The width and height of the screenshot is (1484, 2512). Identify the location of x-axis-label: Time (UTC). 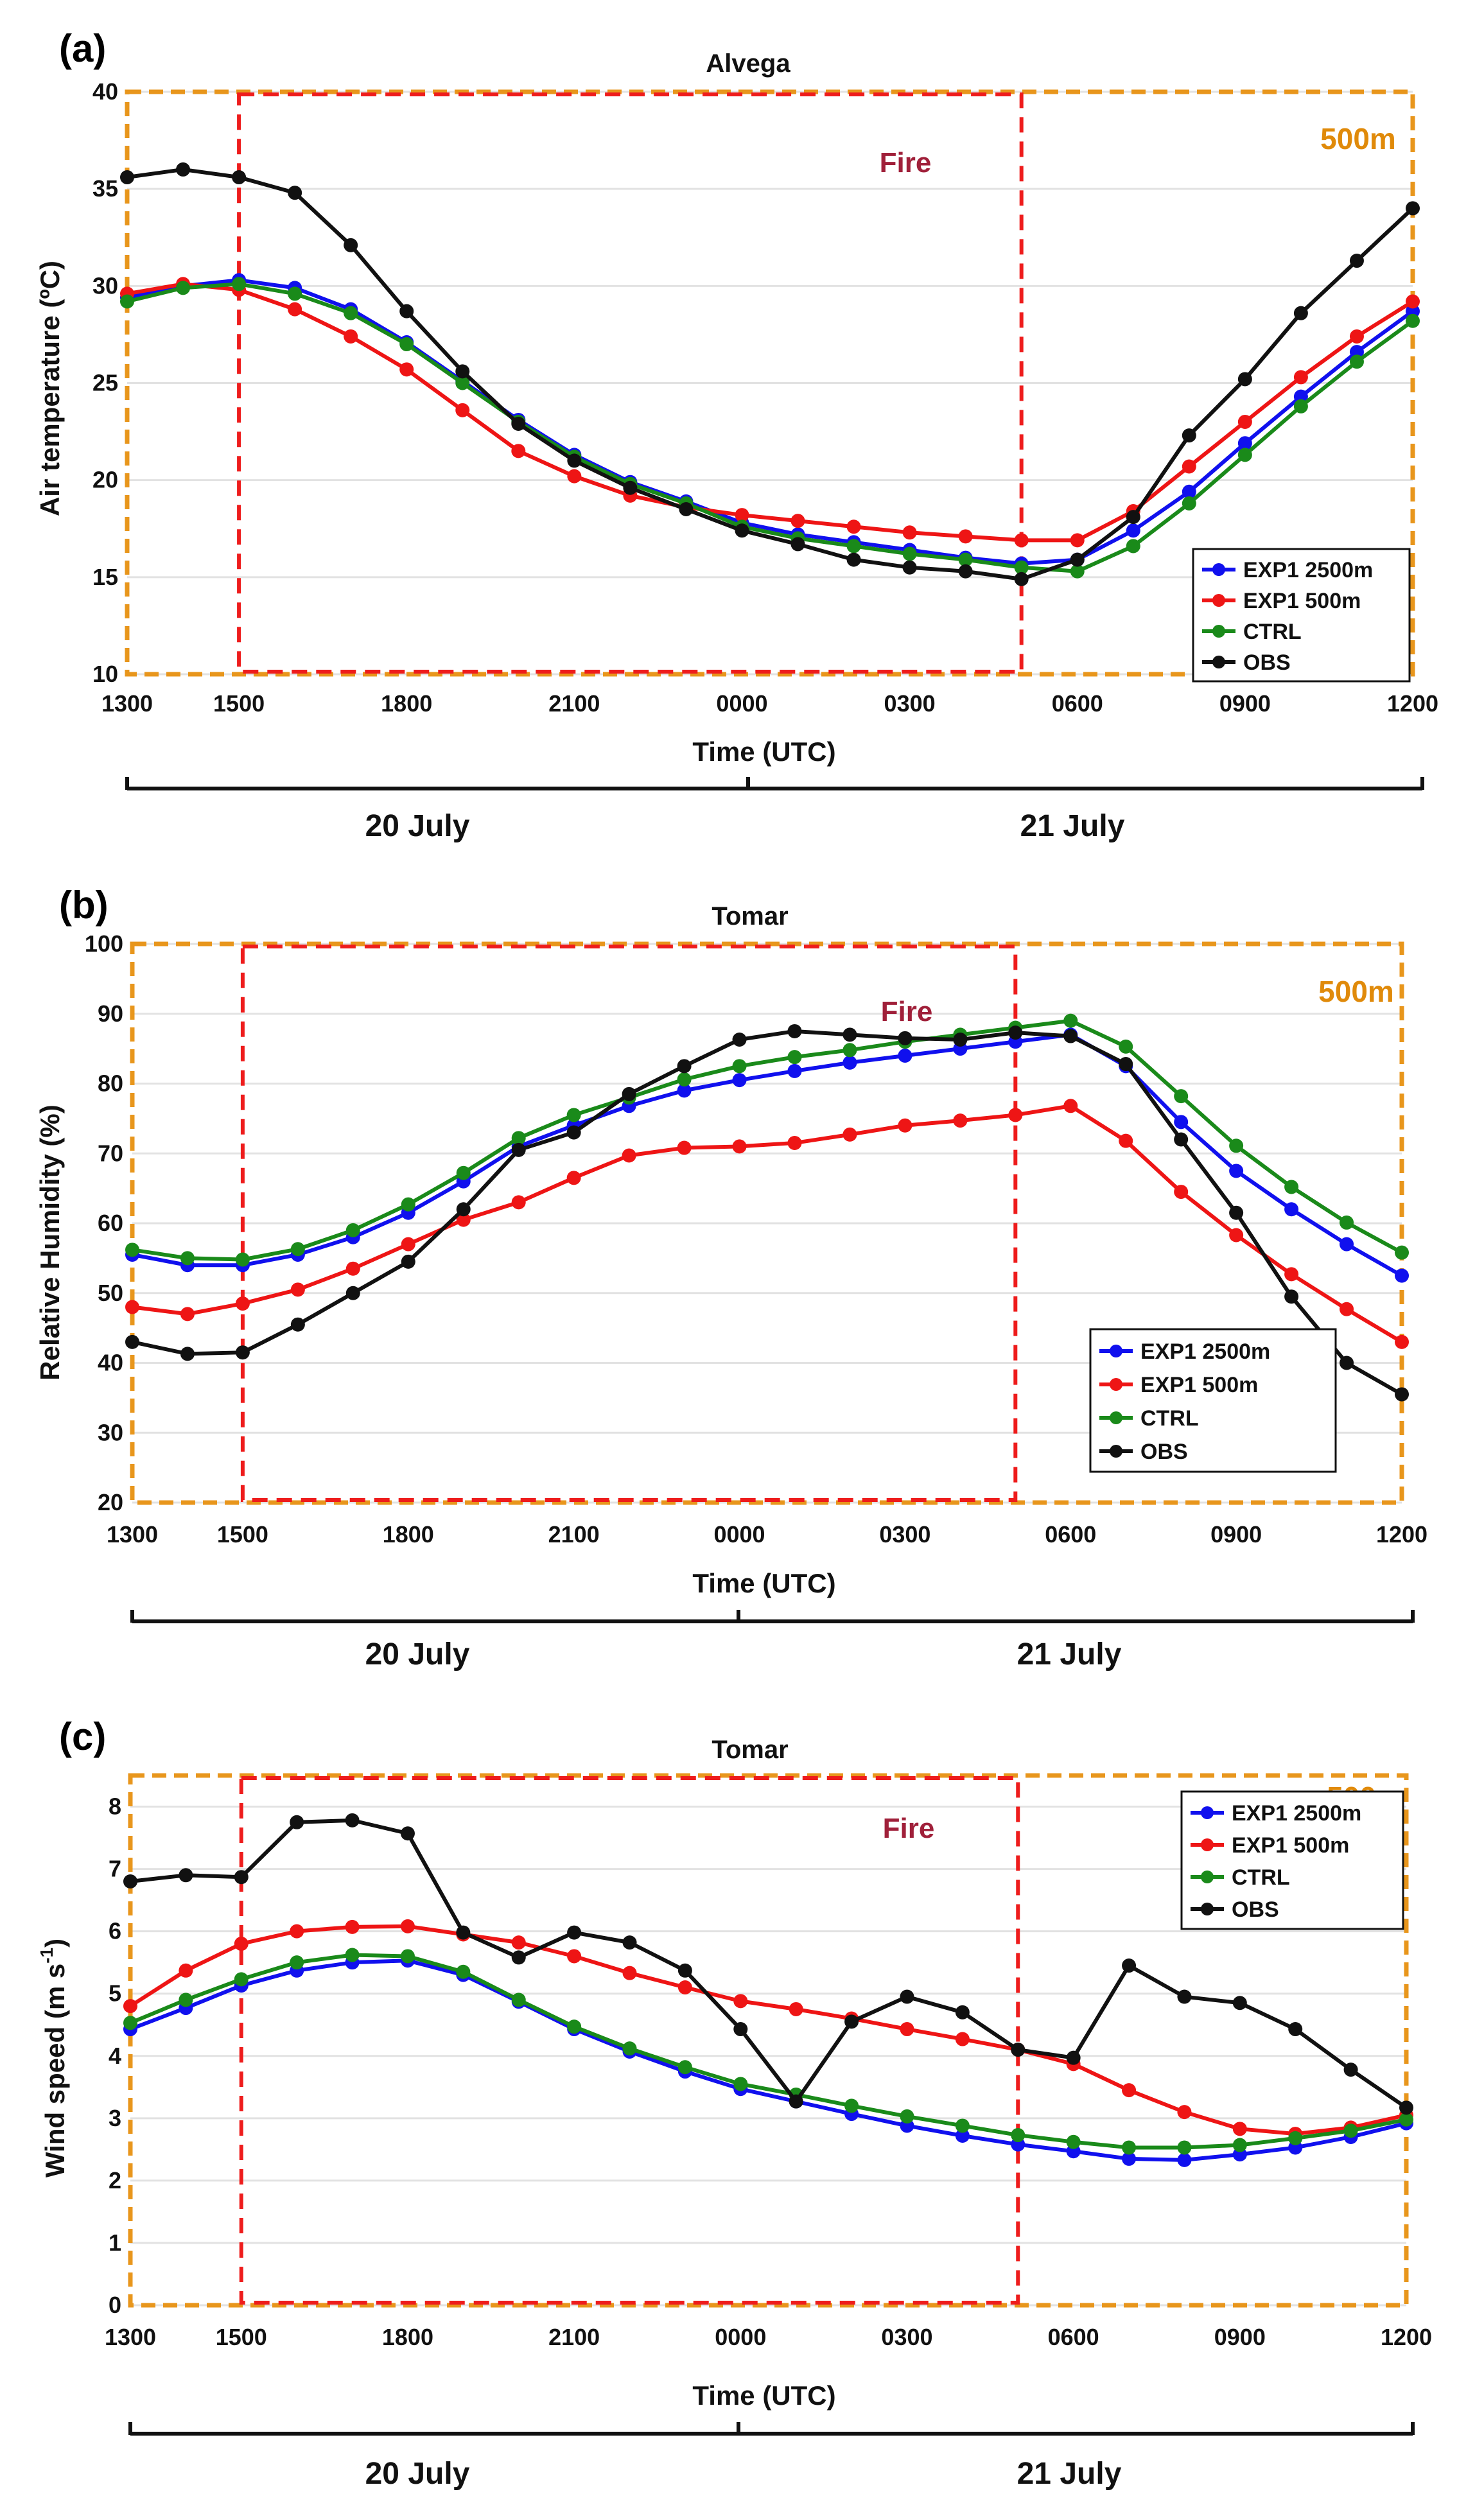
(763, 2395).